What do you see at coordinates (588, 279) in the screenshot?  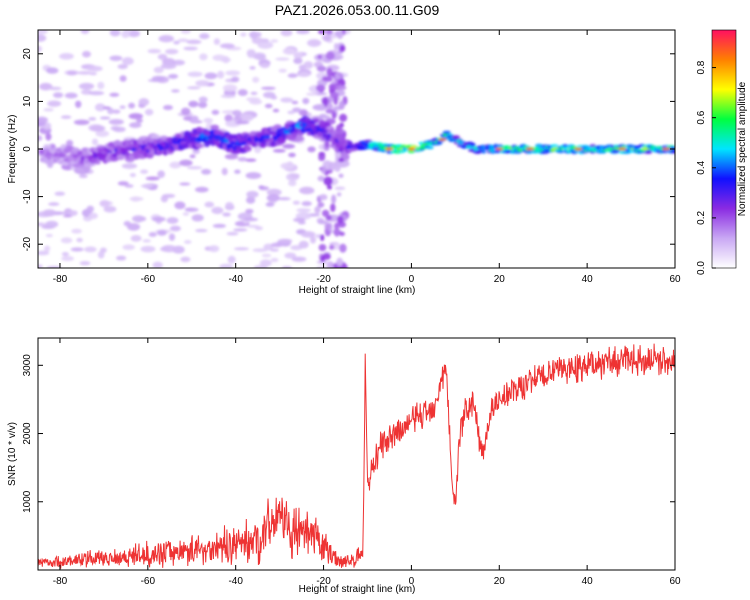 I see `x-tick-label: 40` at bounding box center [588, 279].